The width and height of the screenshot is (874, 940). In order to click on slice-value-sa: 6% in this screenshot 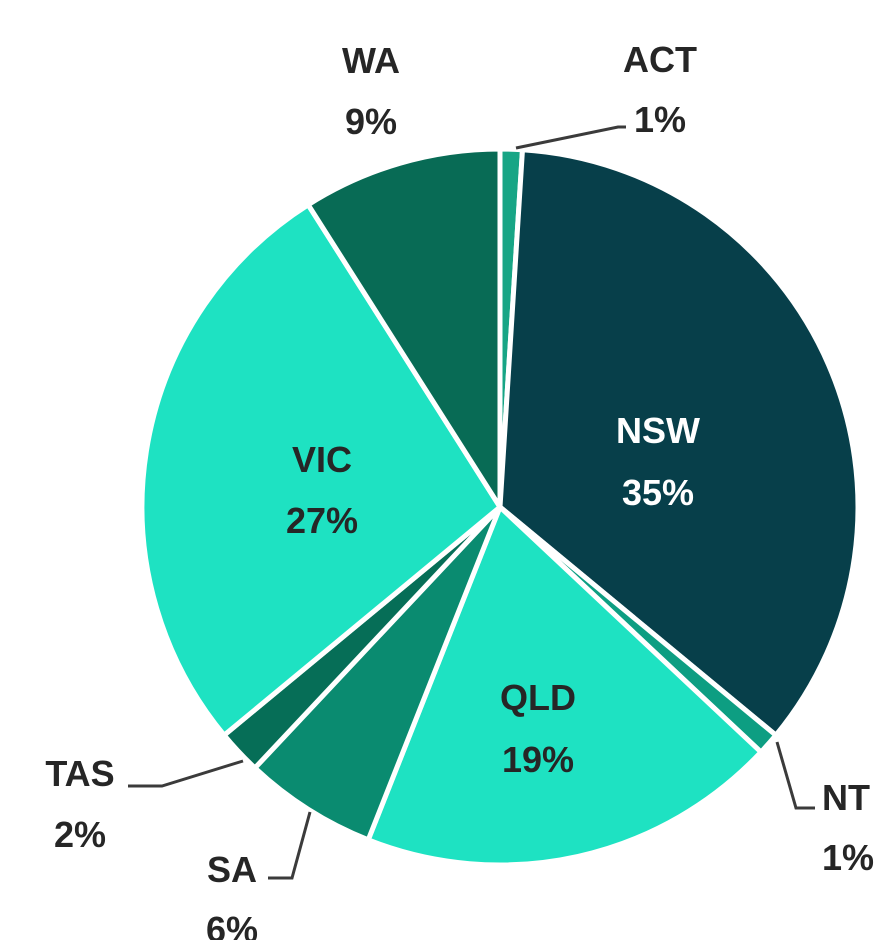, I will do `click(232, 924)`.